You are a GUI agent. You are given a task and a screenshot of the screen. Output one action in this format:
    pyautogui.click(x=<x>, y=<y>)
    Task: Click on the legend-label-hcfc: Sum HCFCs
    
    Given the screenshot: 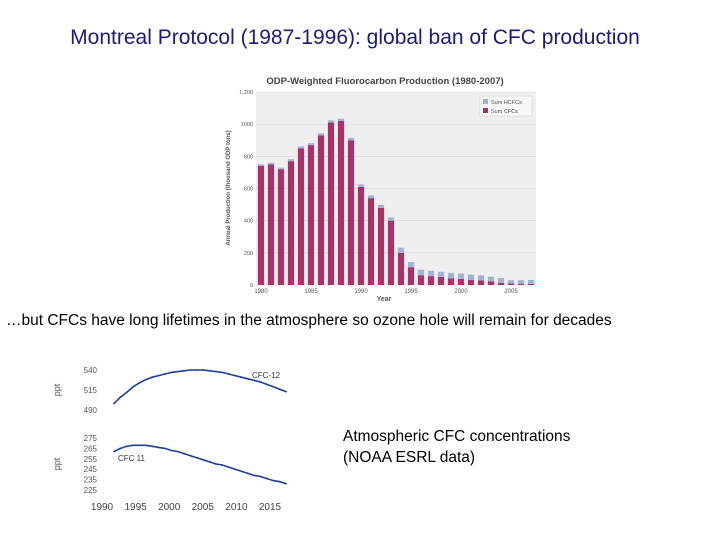 What is the action you would take?
    pyautogui.click(x=506, y=103)
    